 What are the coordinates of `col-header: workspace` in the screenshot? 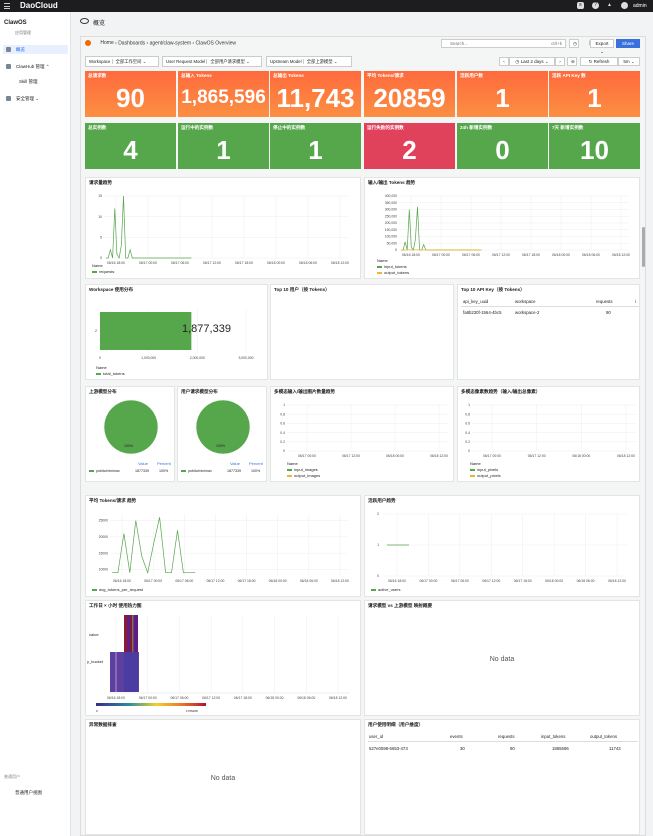 It's located at (525, 301).